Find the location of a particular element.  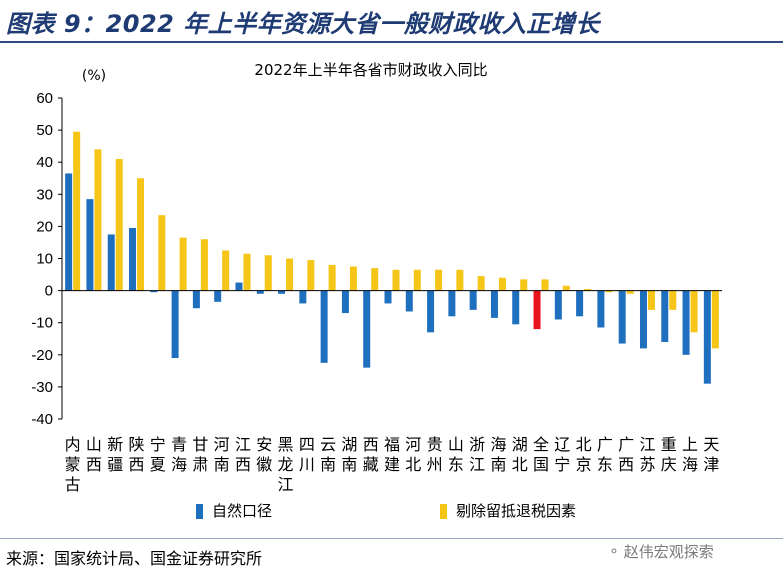

y-tick-label: 40 is located at coordinates (44, 162).